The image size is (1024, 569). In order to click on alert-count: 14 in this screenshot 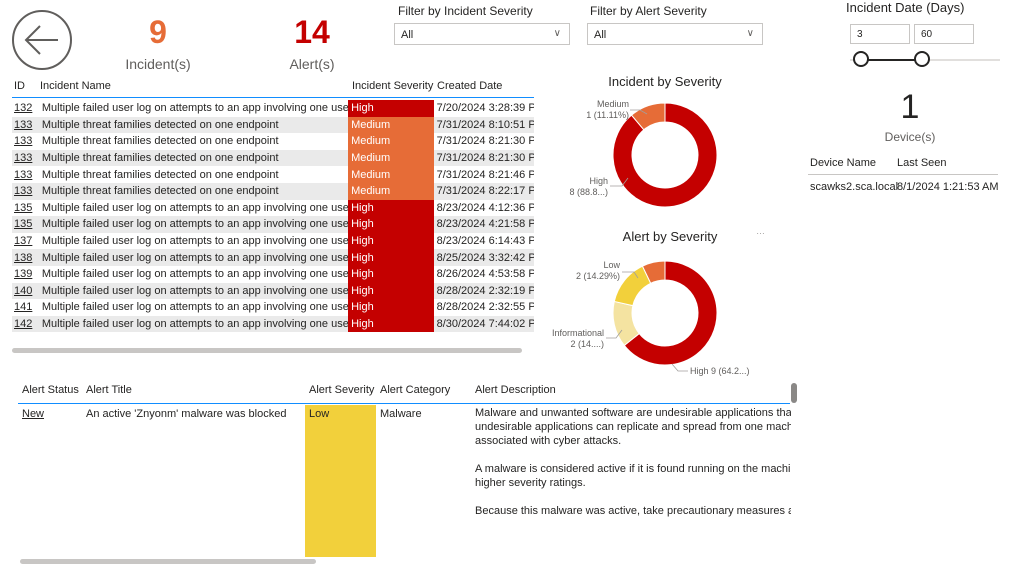, I will do `click(312, 32)`.